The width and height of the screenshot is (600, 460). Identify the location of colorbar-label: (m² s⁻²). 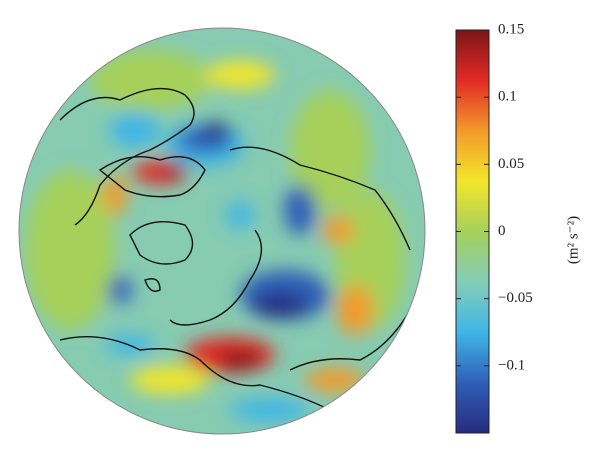
(573, 240).